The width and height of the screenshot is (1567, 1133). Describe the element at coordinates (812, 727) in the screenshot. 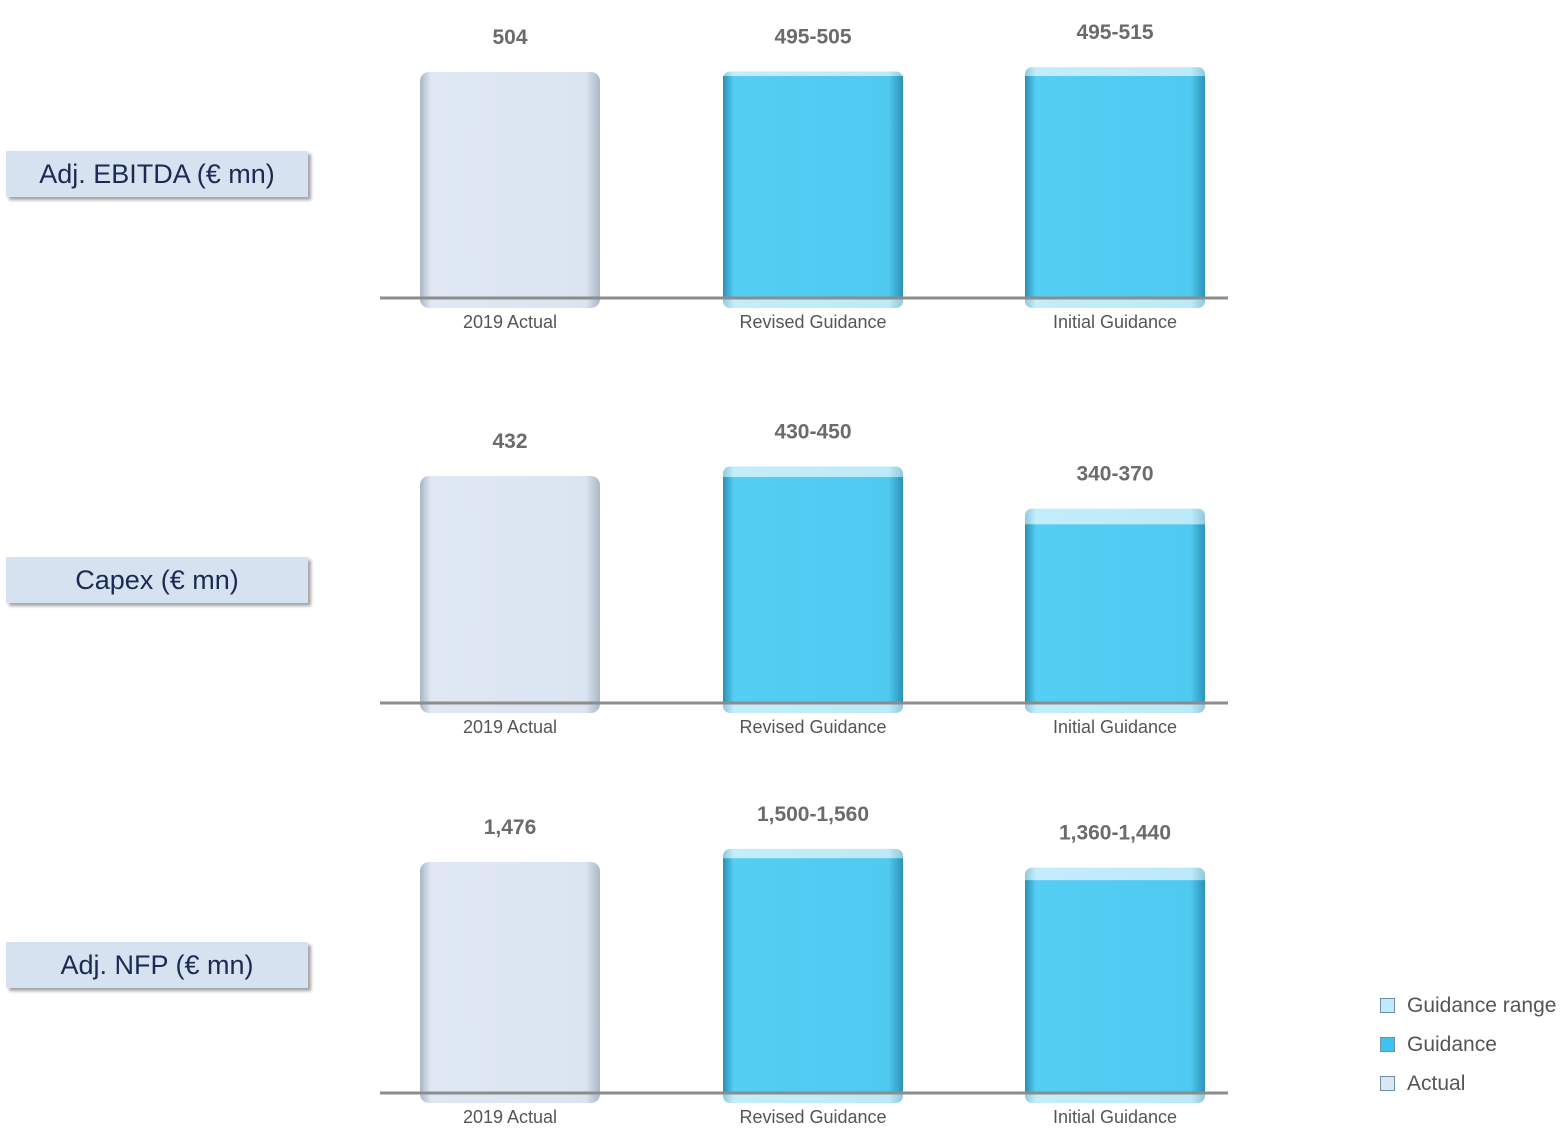

I see `capex-revised-guidance-category-label: Revised Guidance` at that location.